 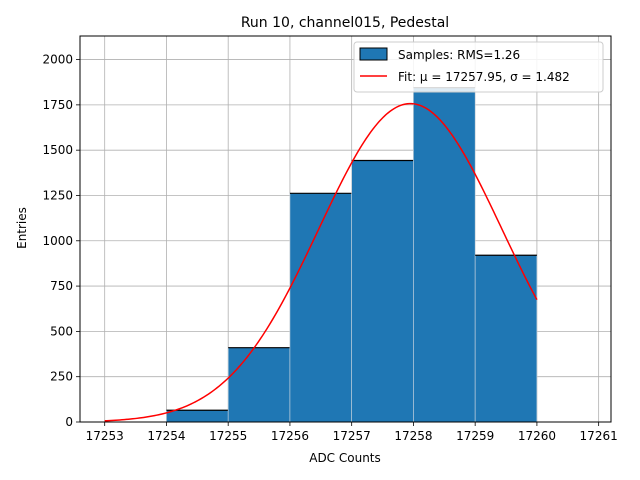 I want to click on x-tick-label: 17259, so click(x=475, y=436).